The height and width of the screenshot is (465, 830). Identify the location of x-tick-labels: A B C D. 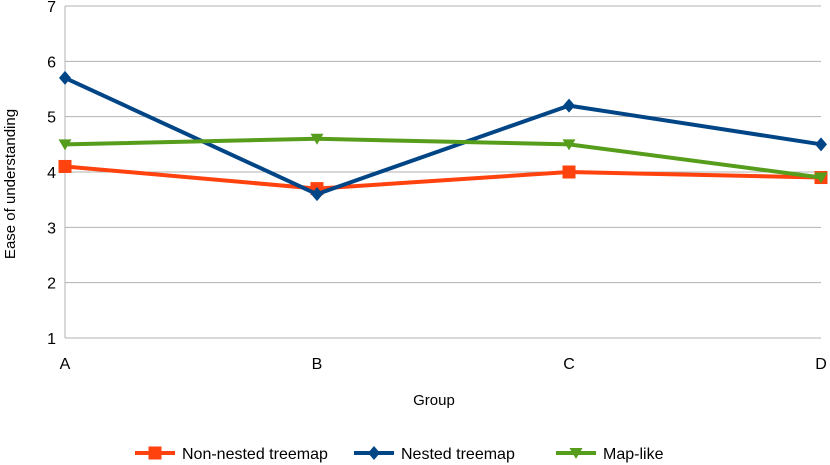
(443, 364).